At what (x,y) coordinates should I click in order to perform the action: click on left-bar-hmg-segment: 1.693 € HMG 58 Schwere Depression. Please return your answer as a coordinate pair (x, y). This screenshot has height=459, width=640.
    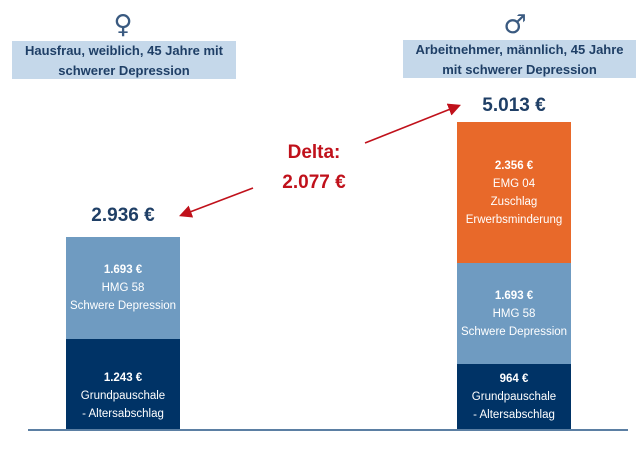
    Looking at the image, I should click on (123, 288).